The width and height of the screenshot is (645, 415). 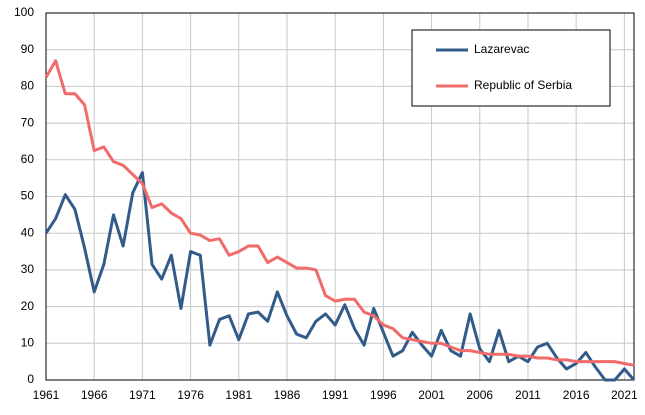 I want to click on legend-label: Republic of Serbia, so click(x=523, y=85).